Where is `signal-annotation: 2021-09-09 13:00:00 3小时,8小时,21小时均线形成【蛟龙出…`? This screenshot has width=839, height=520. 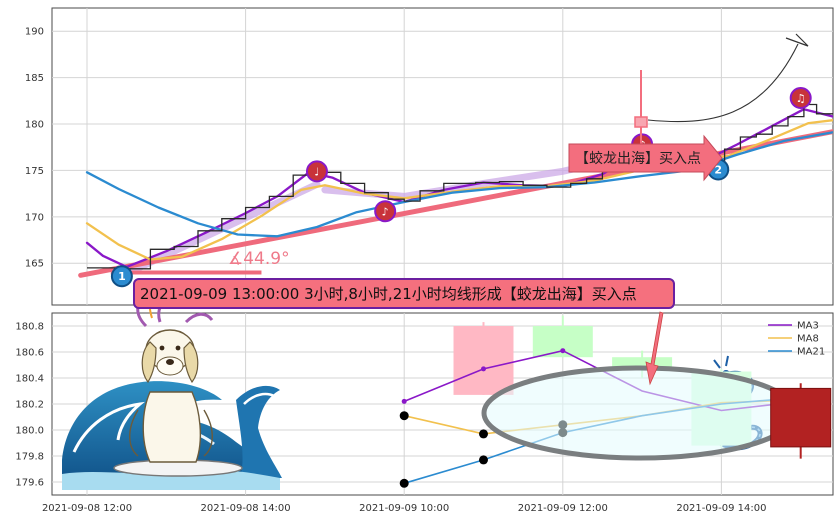 signal-annotation: 2021-09-09 13:00:00 3小时,8小时,21小时均线形成【蛟龙出… is located at coordinates (404, 293).